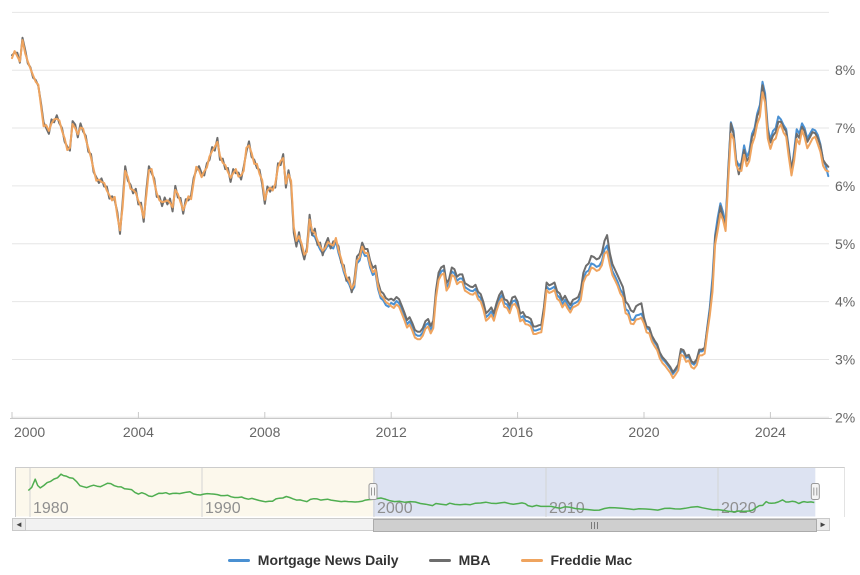 This screenshot has height=575, width=860. What do you see at coordinates (845, 302) in the screenshot?
I see `y-axis-label: 4%` at bounding box center [845, 302].